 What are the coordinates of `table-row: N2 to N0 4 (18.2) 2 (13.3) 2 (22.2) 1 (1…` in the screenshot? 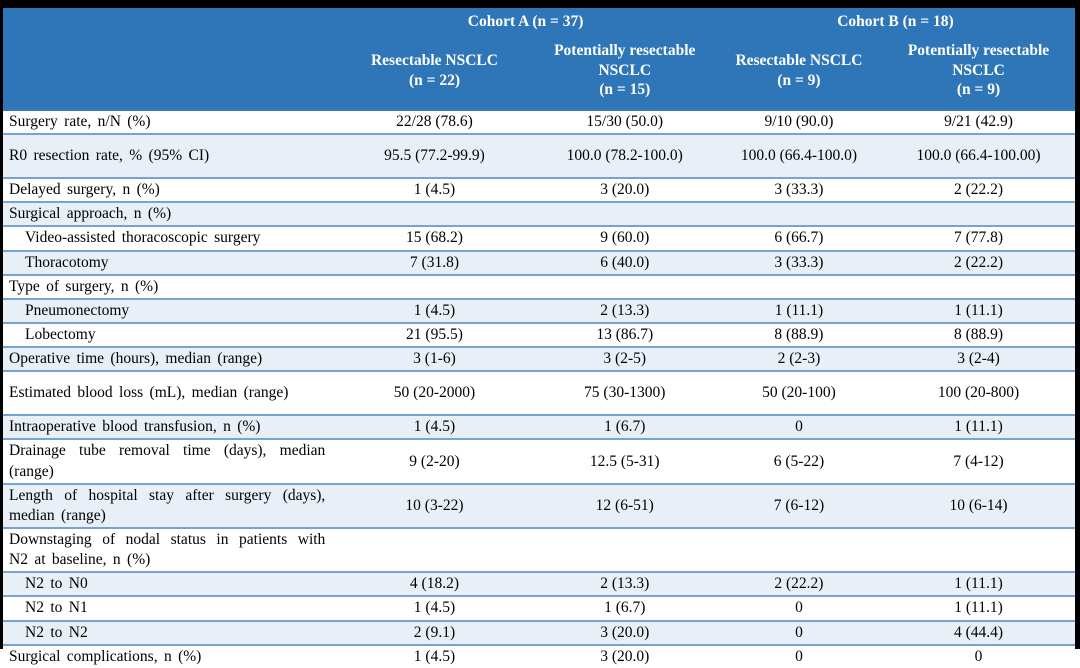 It's located at (539, 584).